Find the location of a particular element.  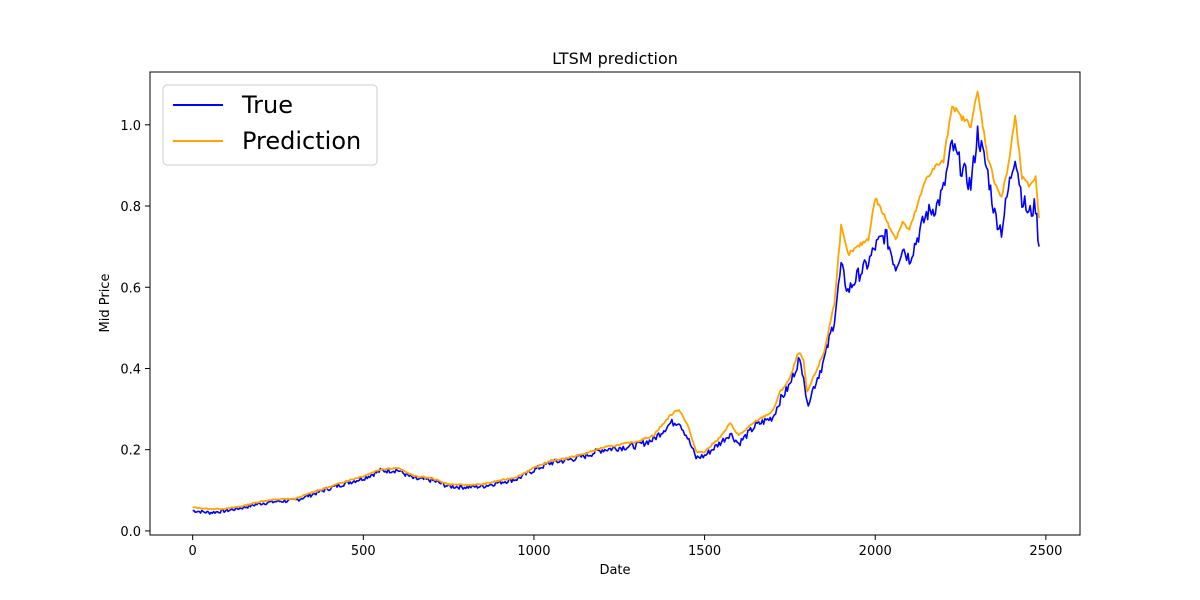

x-tick-label: 2000 is located at coordinates (875, 551).